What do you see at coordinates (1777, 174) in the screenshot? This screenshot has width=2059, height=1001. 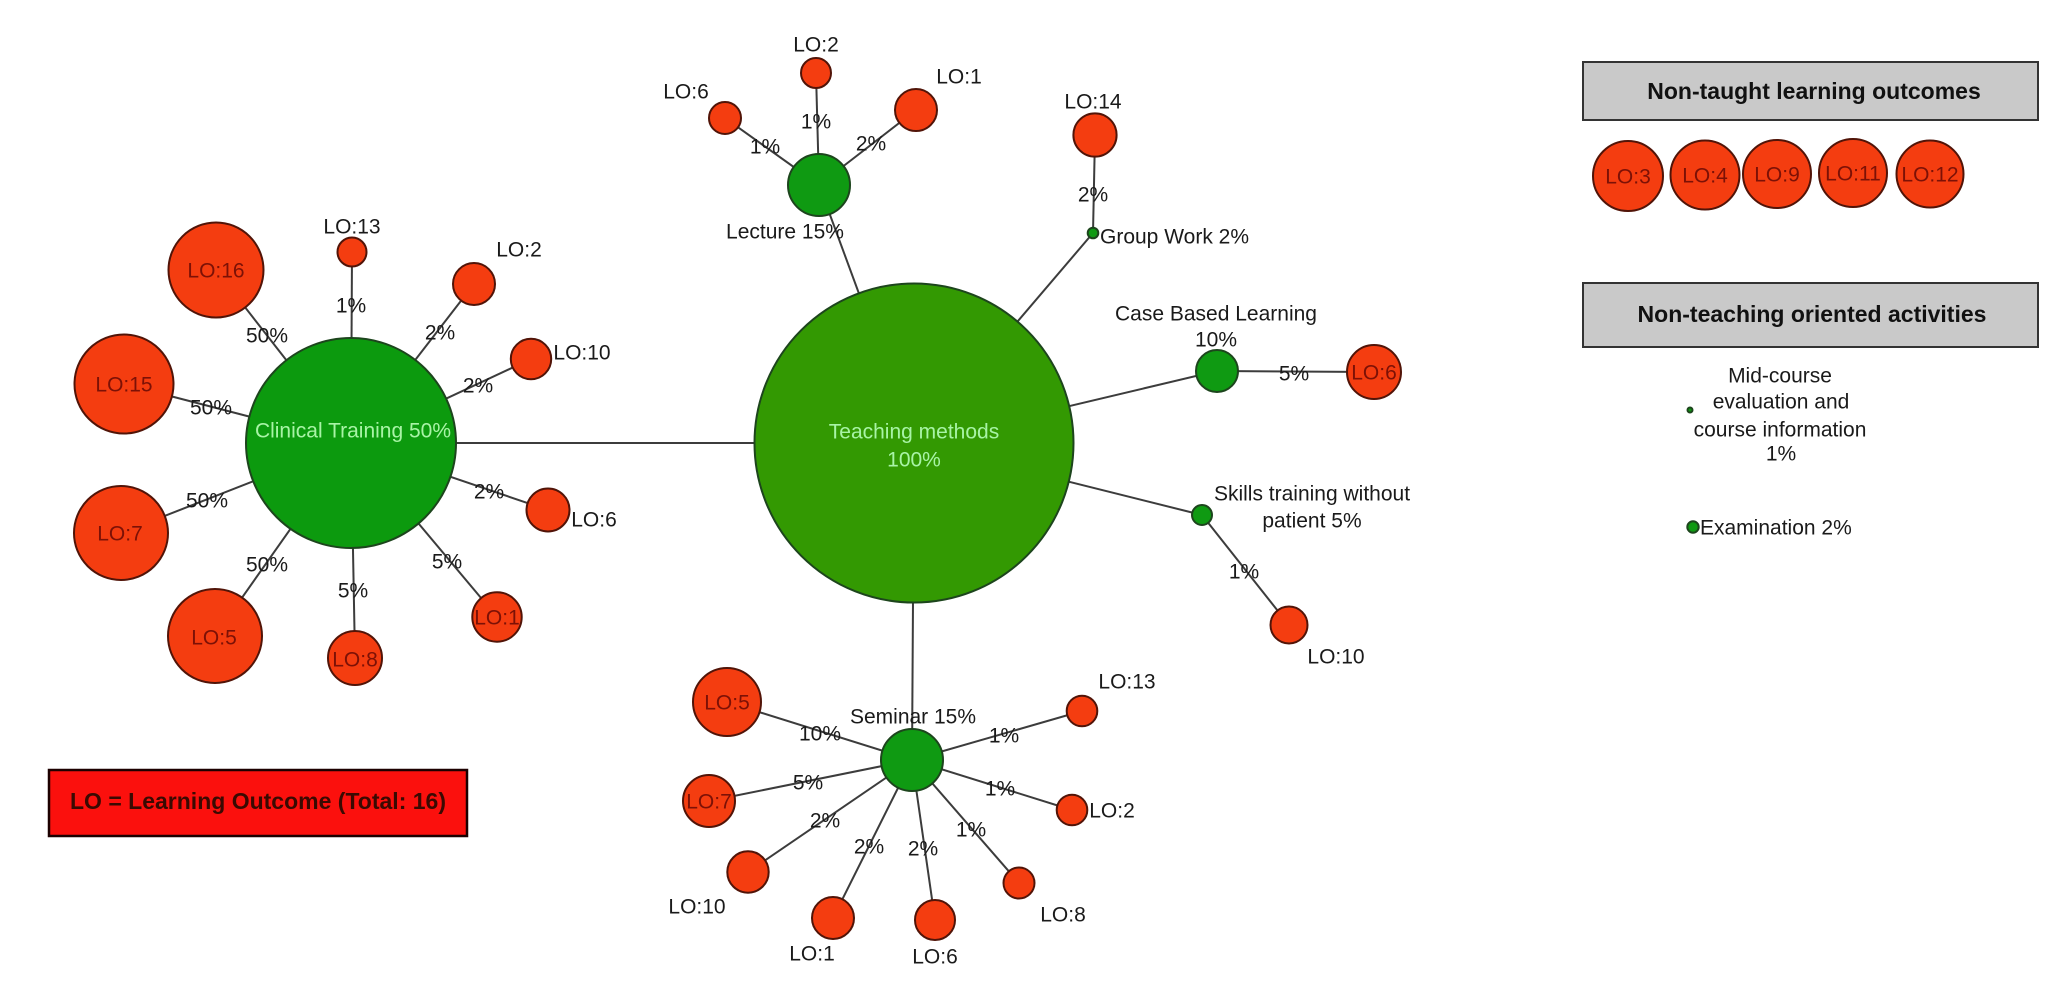 I see `svg-text: LO:9` at bounding box center [1777, 174].